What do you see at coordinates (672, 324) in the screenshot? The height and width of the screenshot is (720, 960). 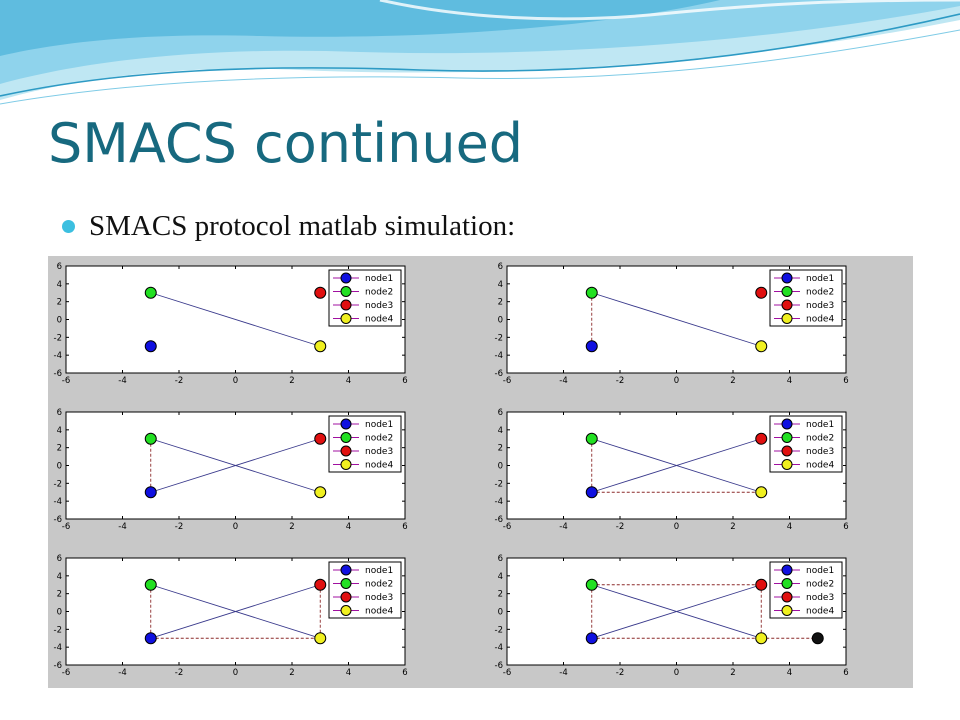 I see `subplot-2: -6 -4 -2 0 2 4 6 6 4 2 0 -2 -4 -6 node1 node2 node3 node4` at bounding box center [672, 324].